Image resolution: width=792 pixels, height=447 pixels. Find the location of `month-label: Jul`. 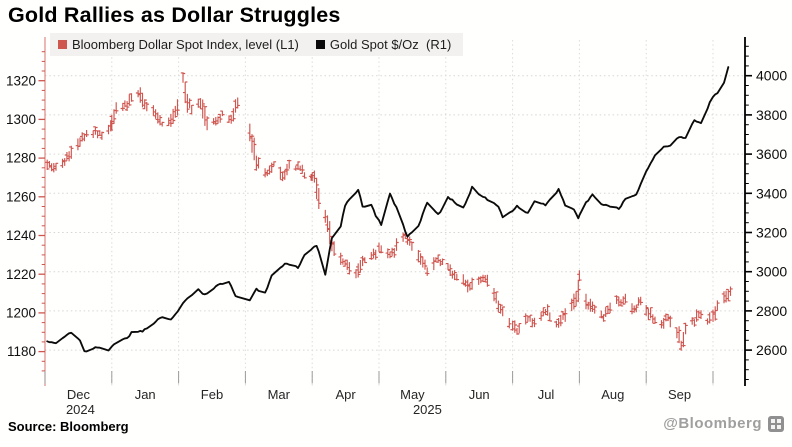

month-label: Jul is located at coordinates (546, 394).